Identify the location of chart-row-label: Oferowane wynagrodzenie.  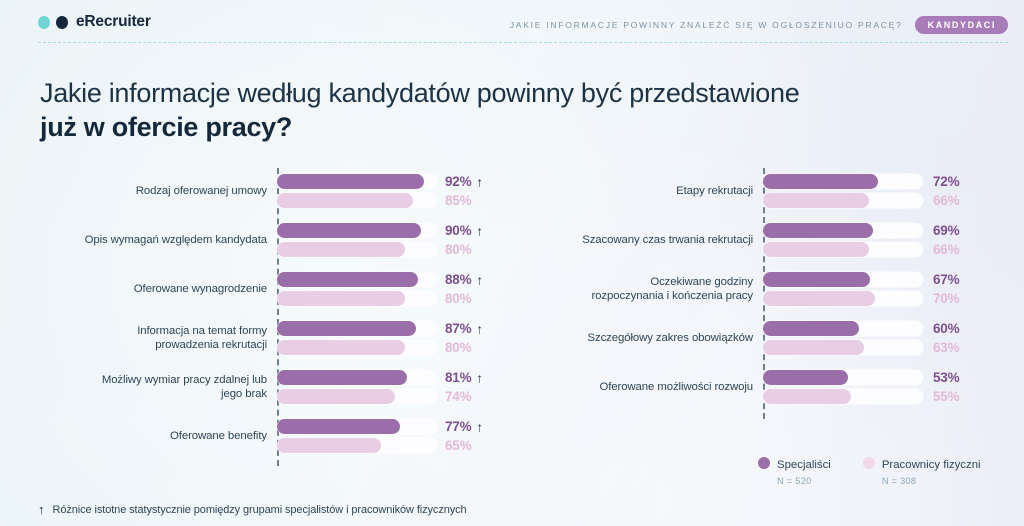
(138, 289).